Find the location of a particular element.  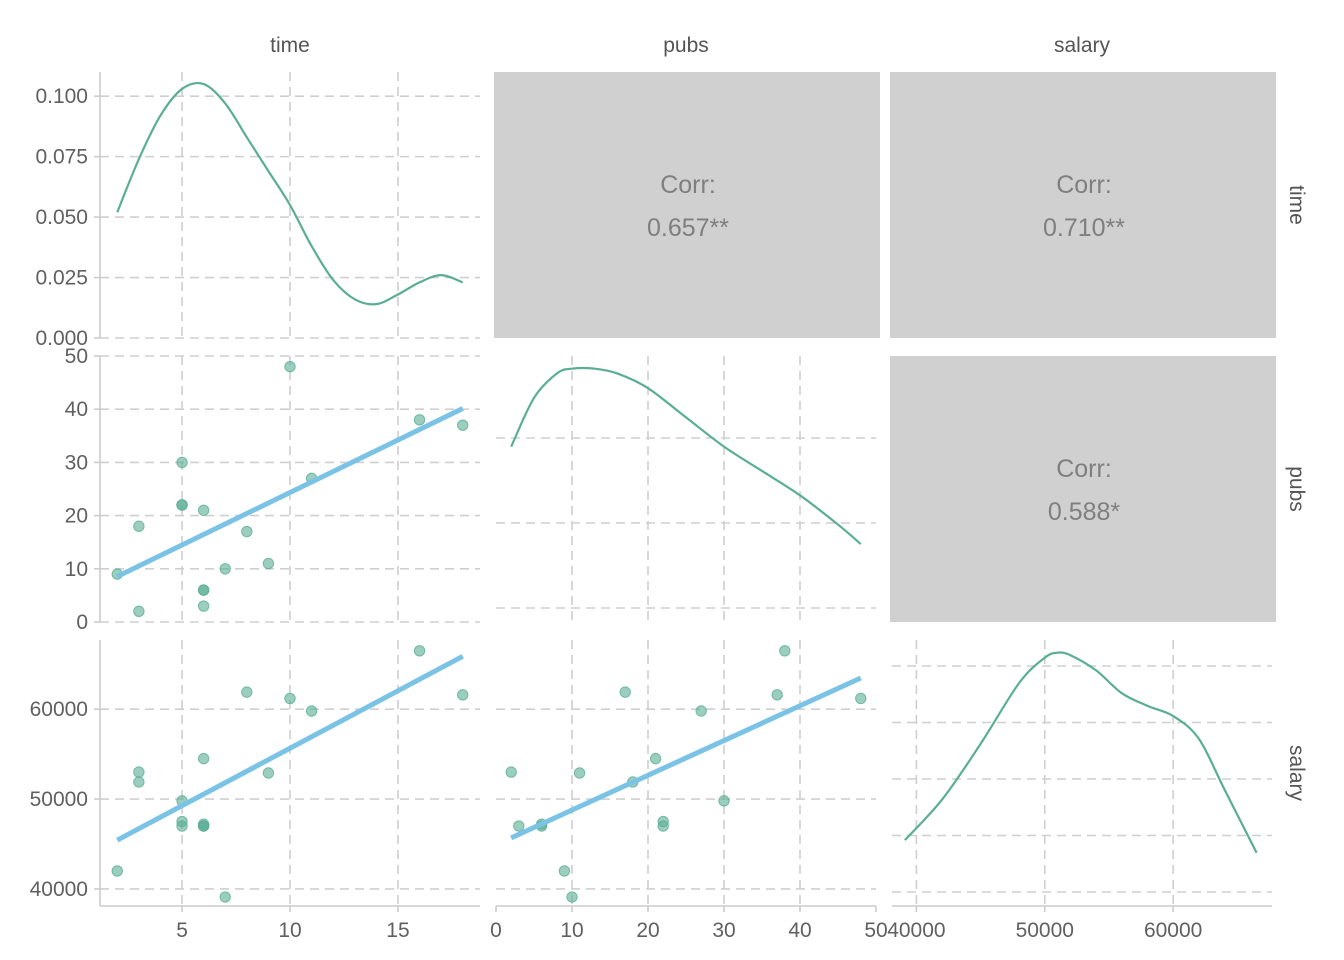

y-tick-label: 0.000 is located at coordinates (61, 338).